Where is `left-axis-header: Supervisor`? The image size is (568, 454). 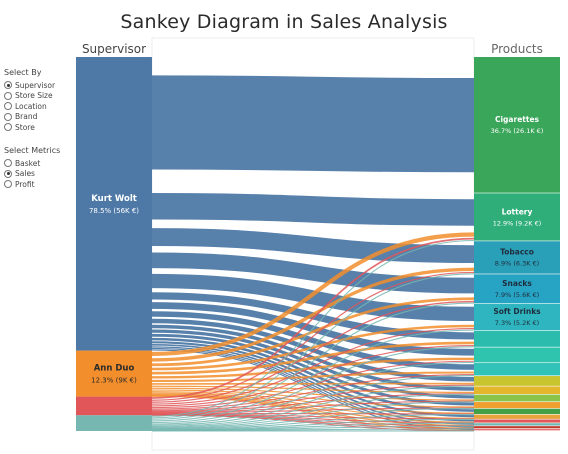 left-axis-header: Supervisor is located at coordinates (114, 49).